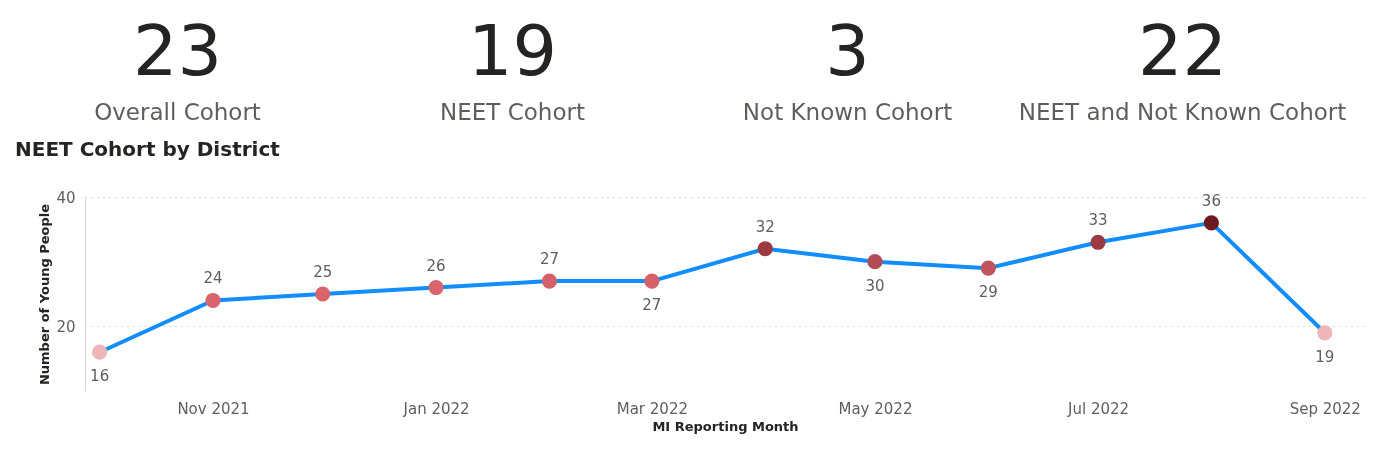 The width and height of the screenshot is (1376, 450). I want to click on data-label: 22, so click(1182, 51).